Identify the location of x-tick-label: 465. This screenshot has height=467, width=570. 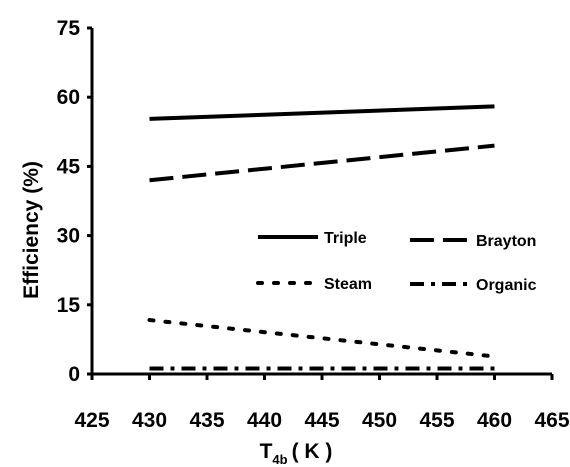
(551, 420).